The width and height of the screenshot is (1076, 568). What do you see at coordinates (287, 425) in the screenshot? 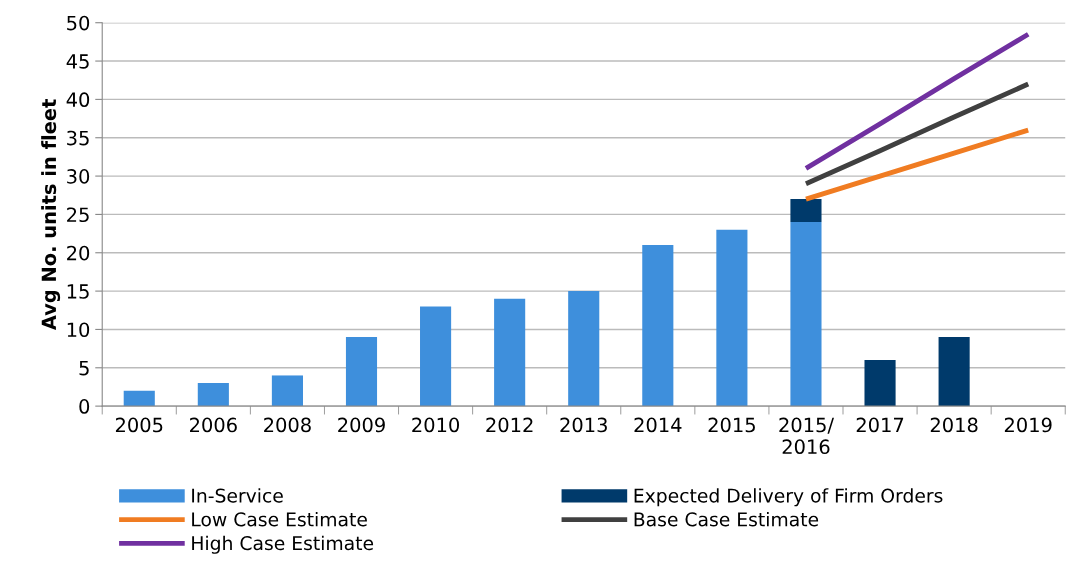
I see `x-tick-label: 2008` at bounding box center [287, 425].